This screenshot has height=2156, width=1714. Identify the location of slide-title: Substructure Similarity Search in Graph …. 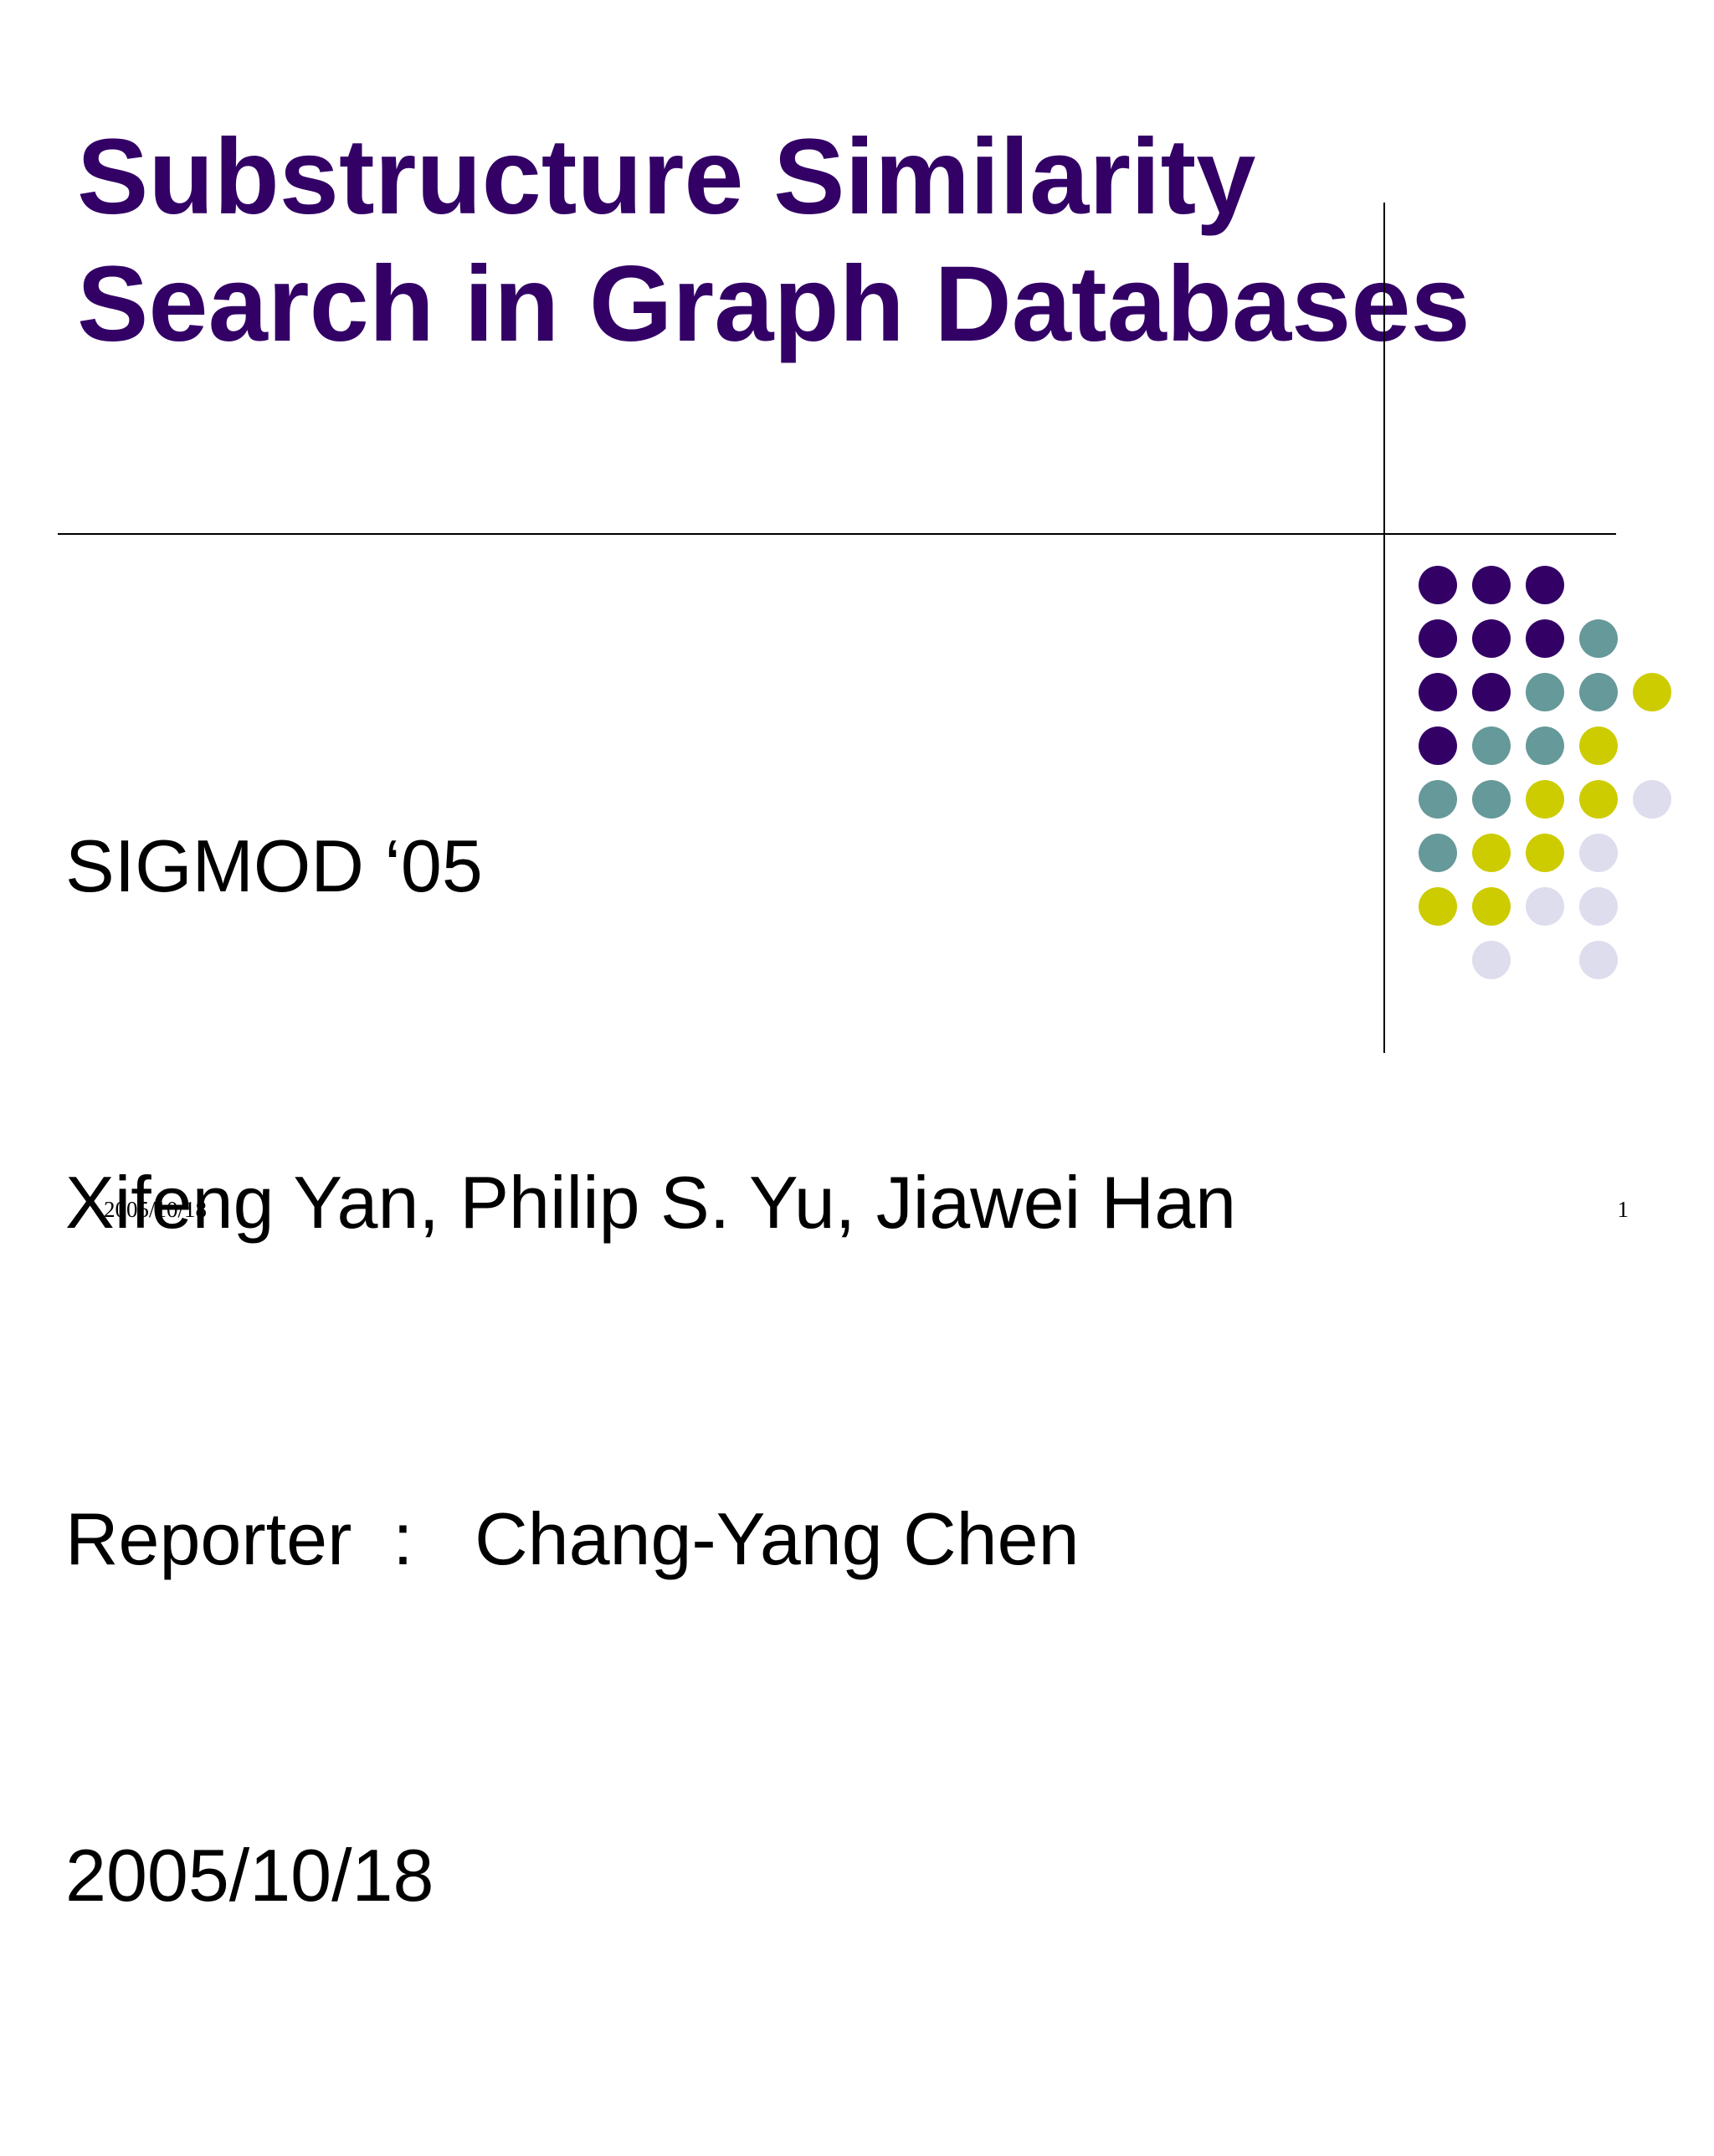
(773, 241).